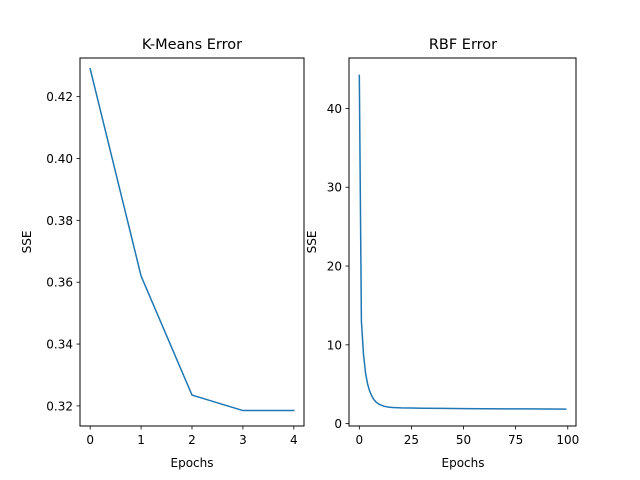 Image resolution: width=640 pixels, height=480 pixels. What do you see at coordinates (567, 440) in the screenshot?
I see `rbf-x-tick-label: 100` at bounding box center [567, 440].